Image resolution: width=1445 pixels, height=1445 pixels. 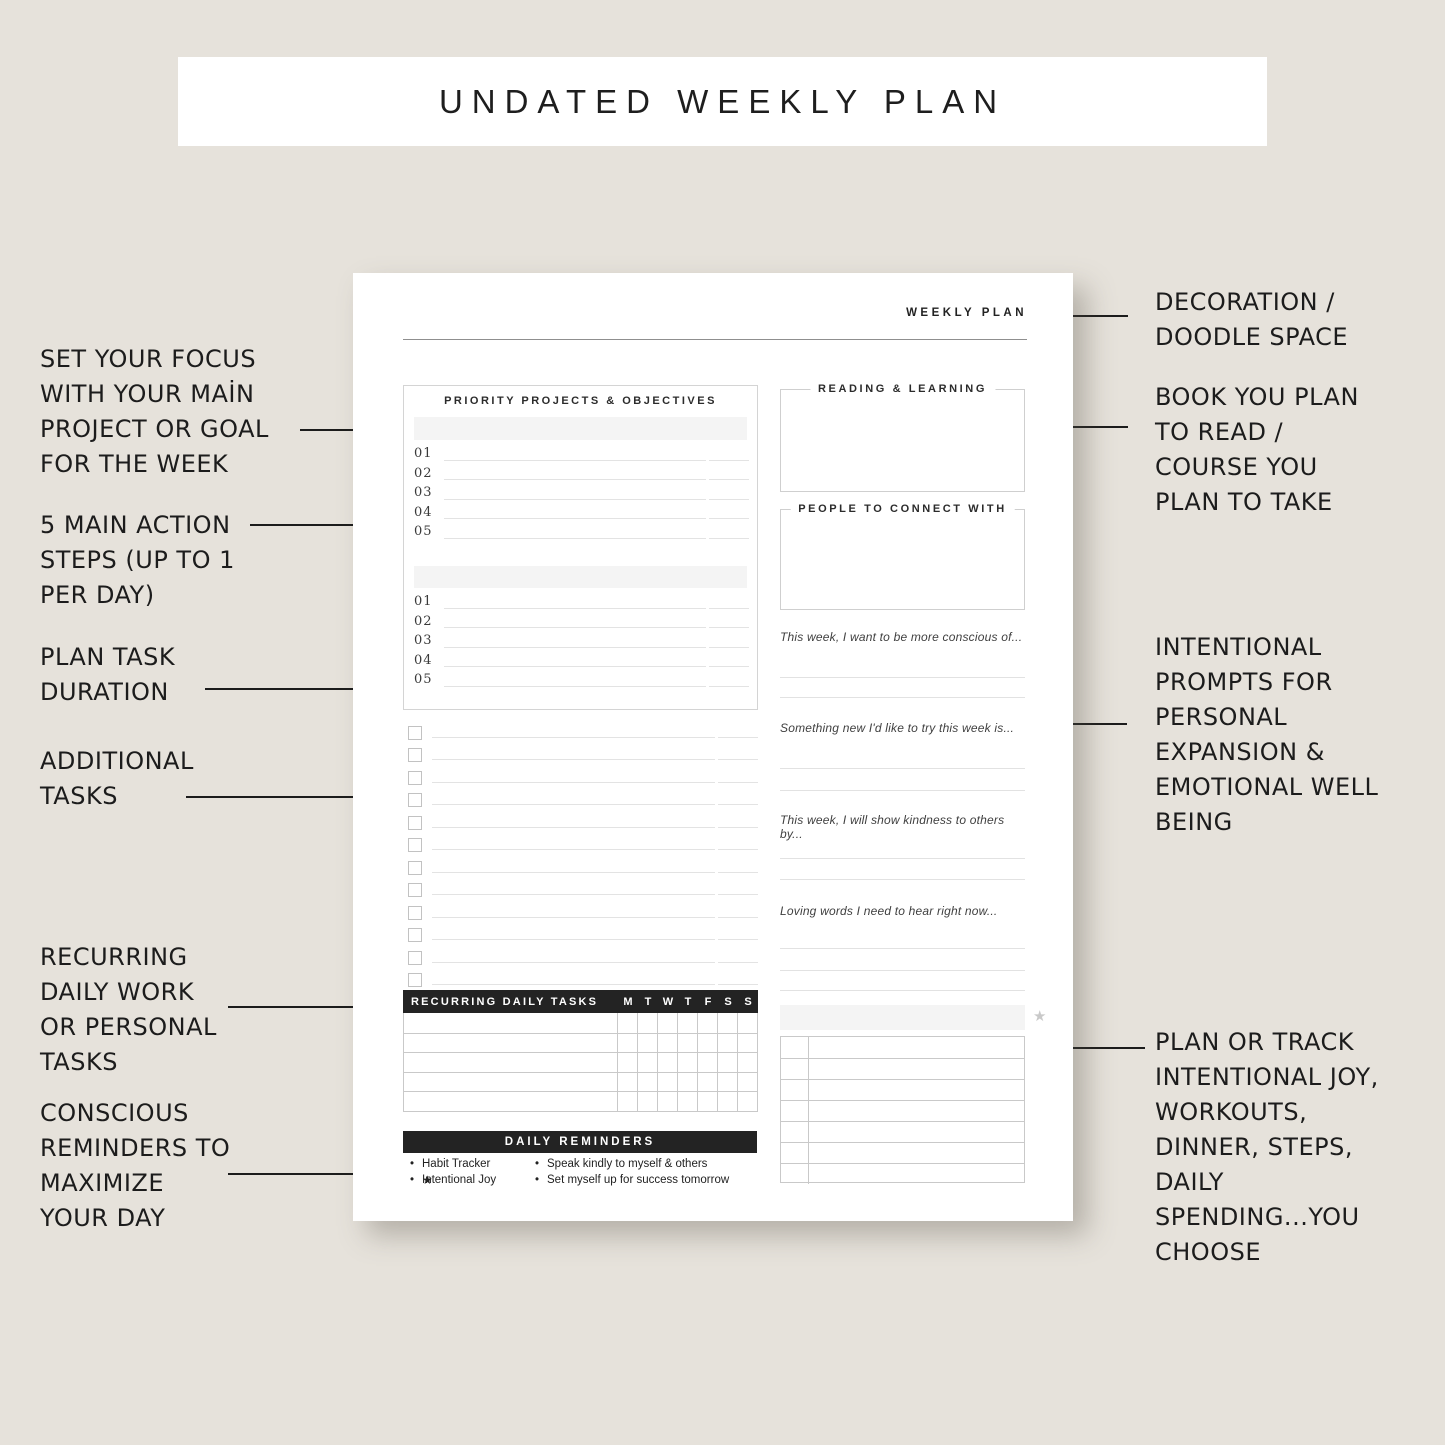 I want to click on row-number: 03, so click(x=423, y=492).